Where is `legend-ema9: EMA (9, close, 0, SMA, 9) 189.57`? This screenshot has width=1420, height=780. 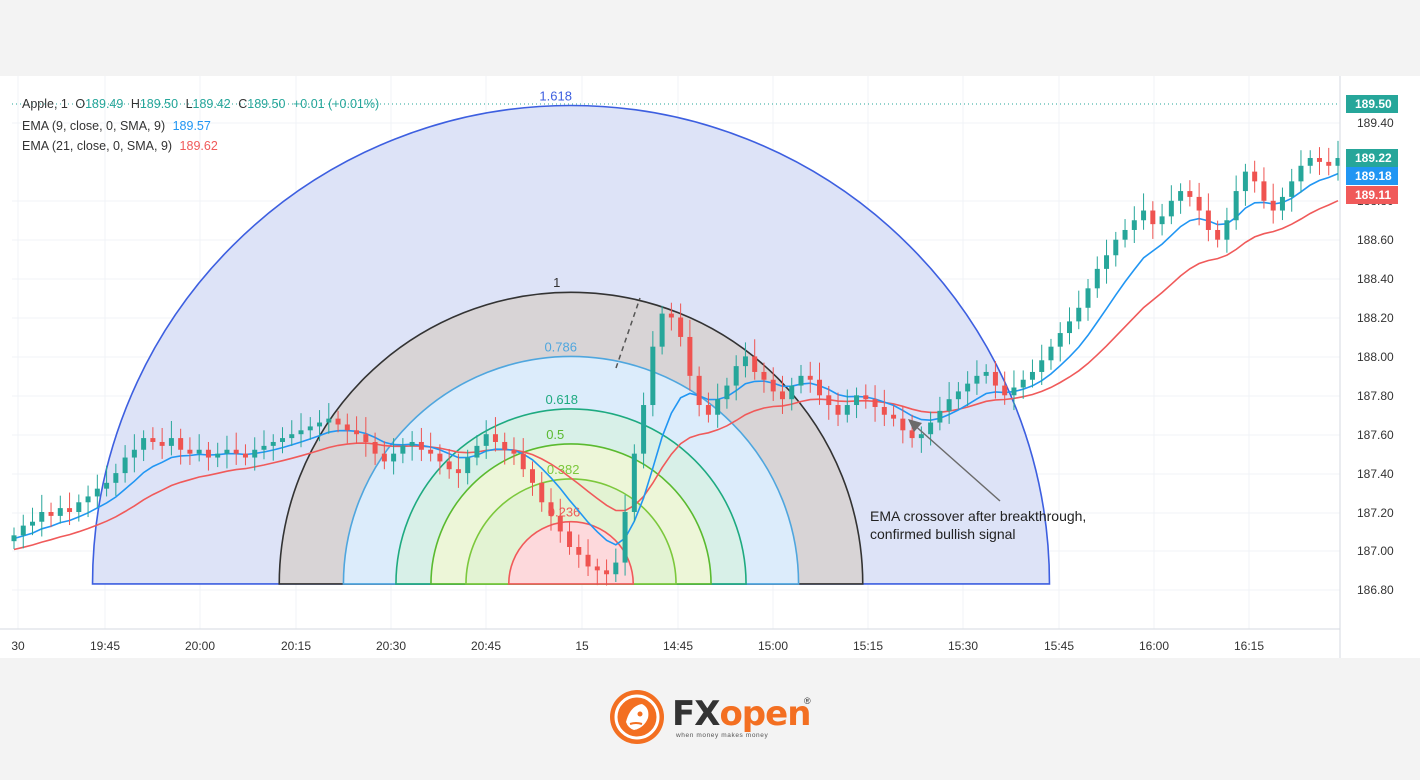
legend-ema9: EMA (9, close, 0, SMA, 9) 189.57 is located at coordinates (116, 126).